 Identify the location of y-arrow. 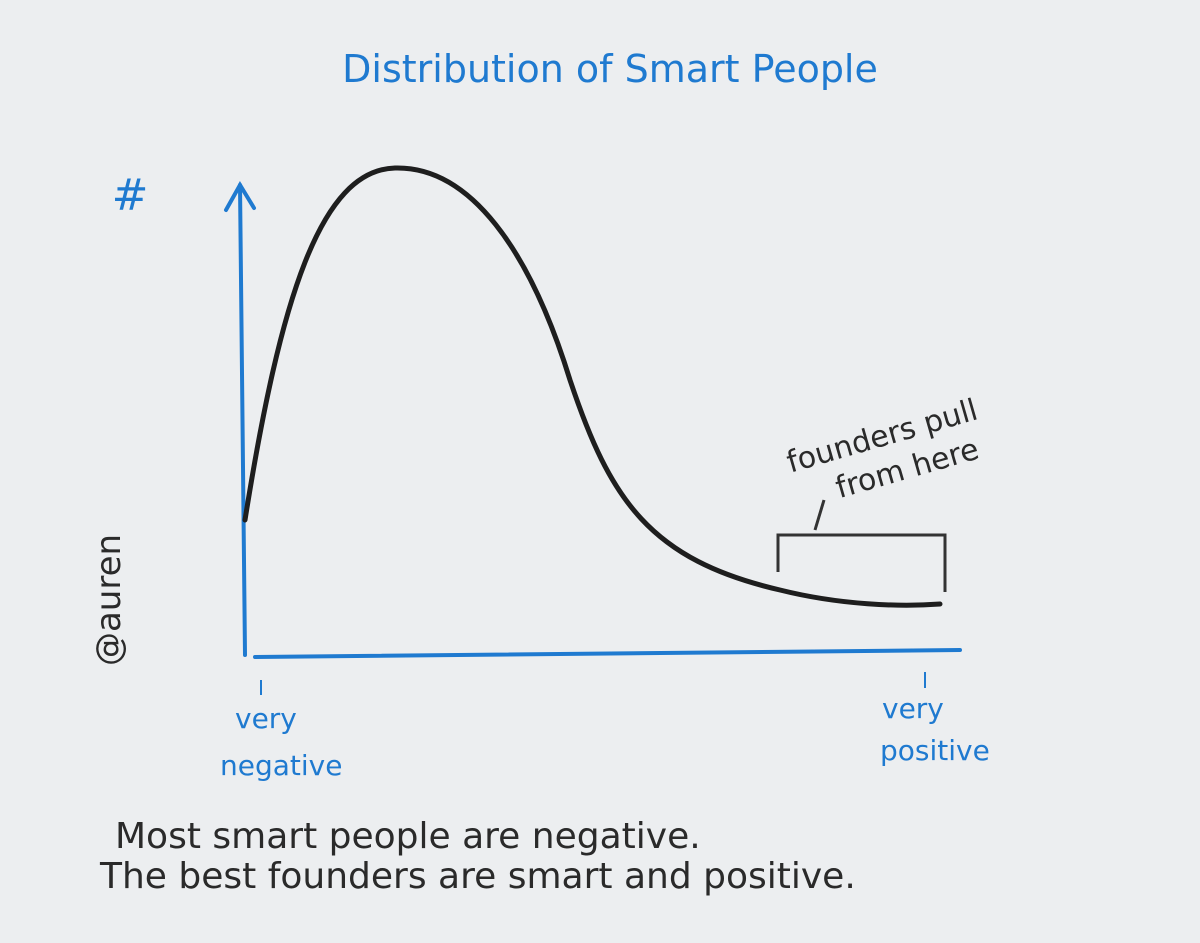
(240, 196).